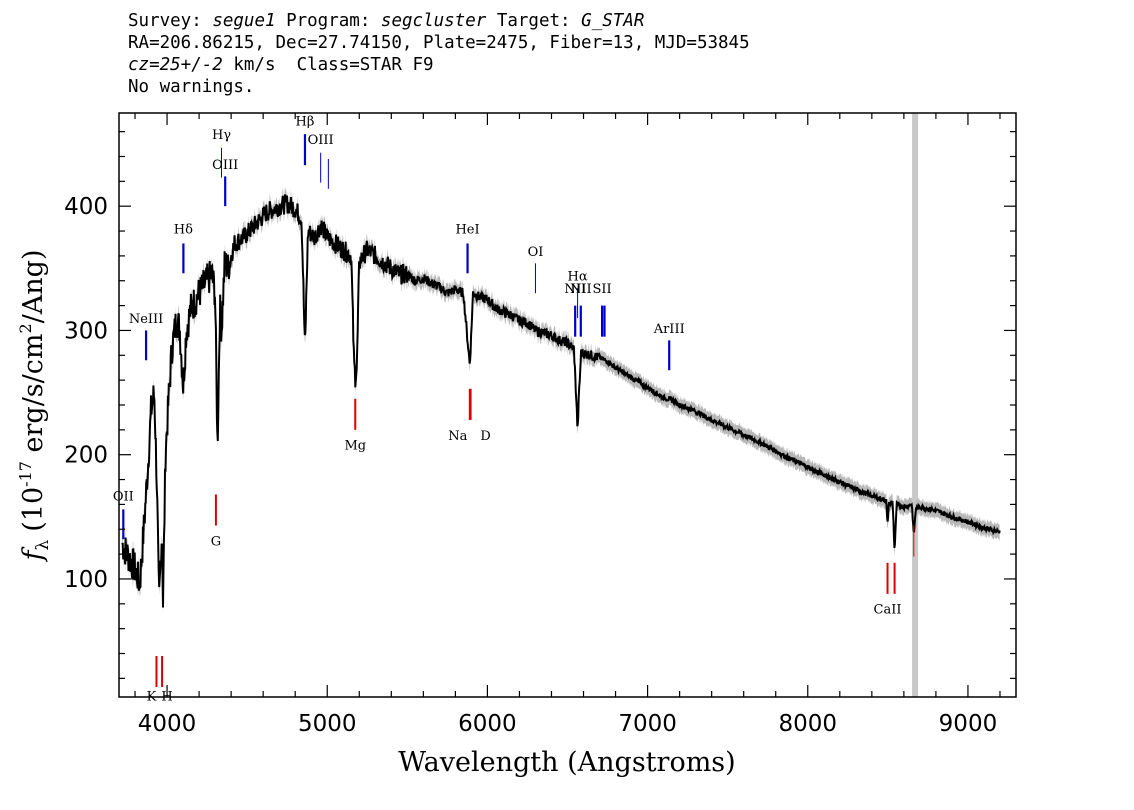  I want to click on y-tick-label: 400, so click(86, 207).